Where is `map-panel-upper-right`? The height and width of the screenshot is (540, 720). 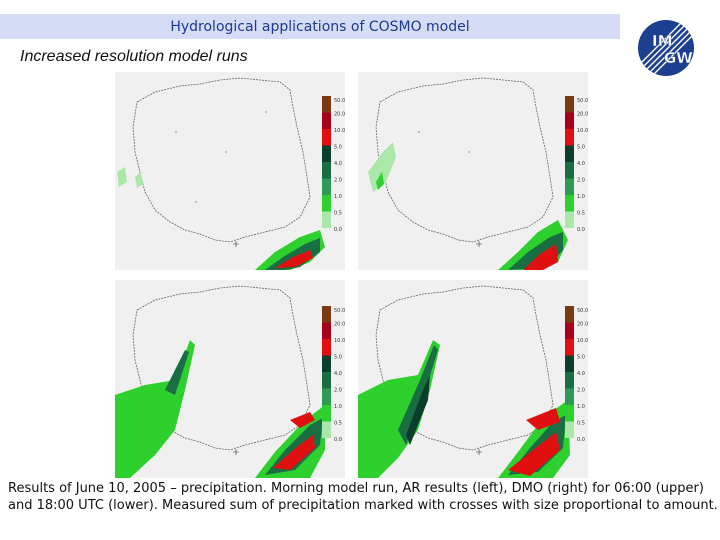 map-panel-upper-right is located at coordinates (473, 171).